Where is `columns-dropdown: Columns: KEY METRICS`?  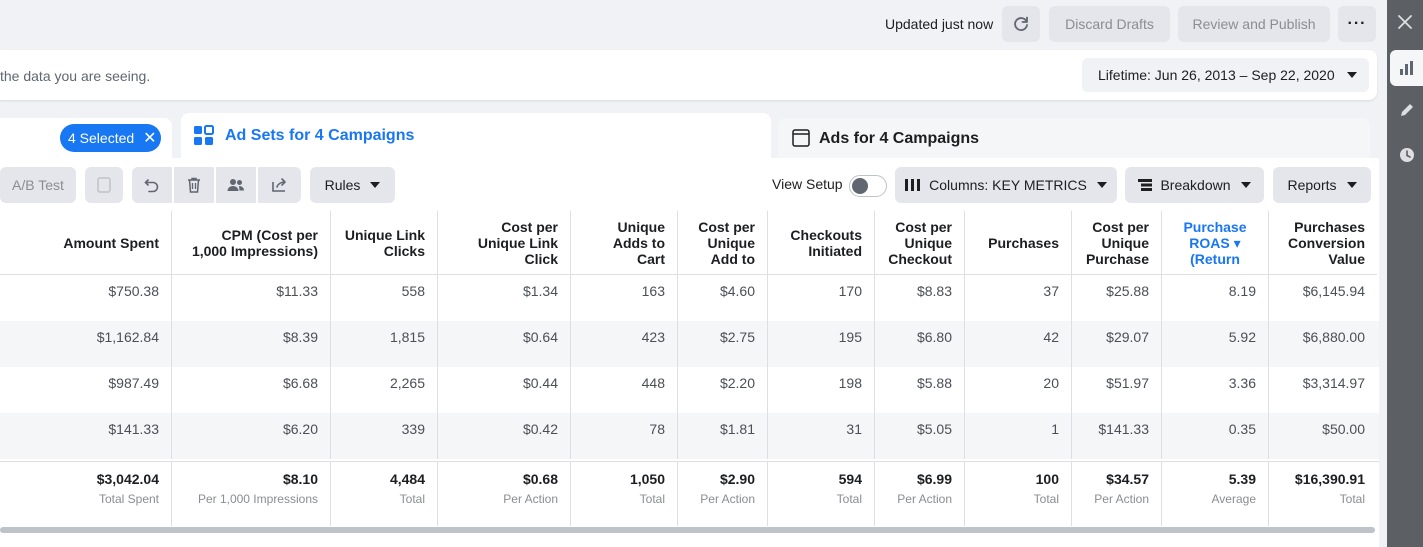
columns-dropdown: Columns: KEY METRICS is located at coordinates (1006, 185).